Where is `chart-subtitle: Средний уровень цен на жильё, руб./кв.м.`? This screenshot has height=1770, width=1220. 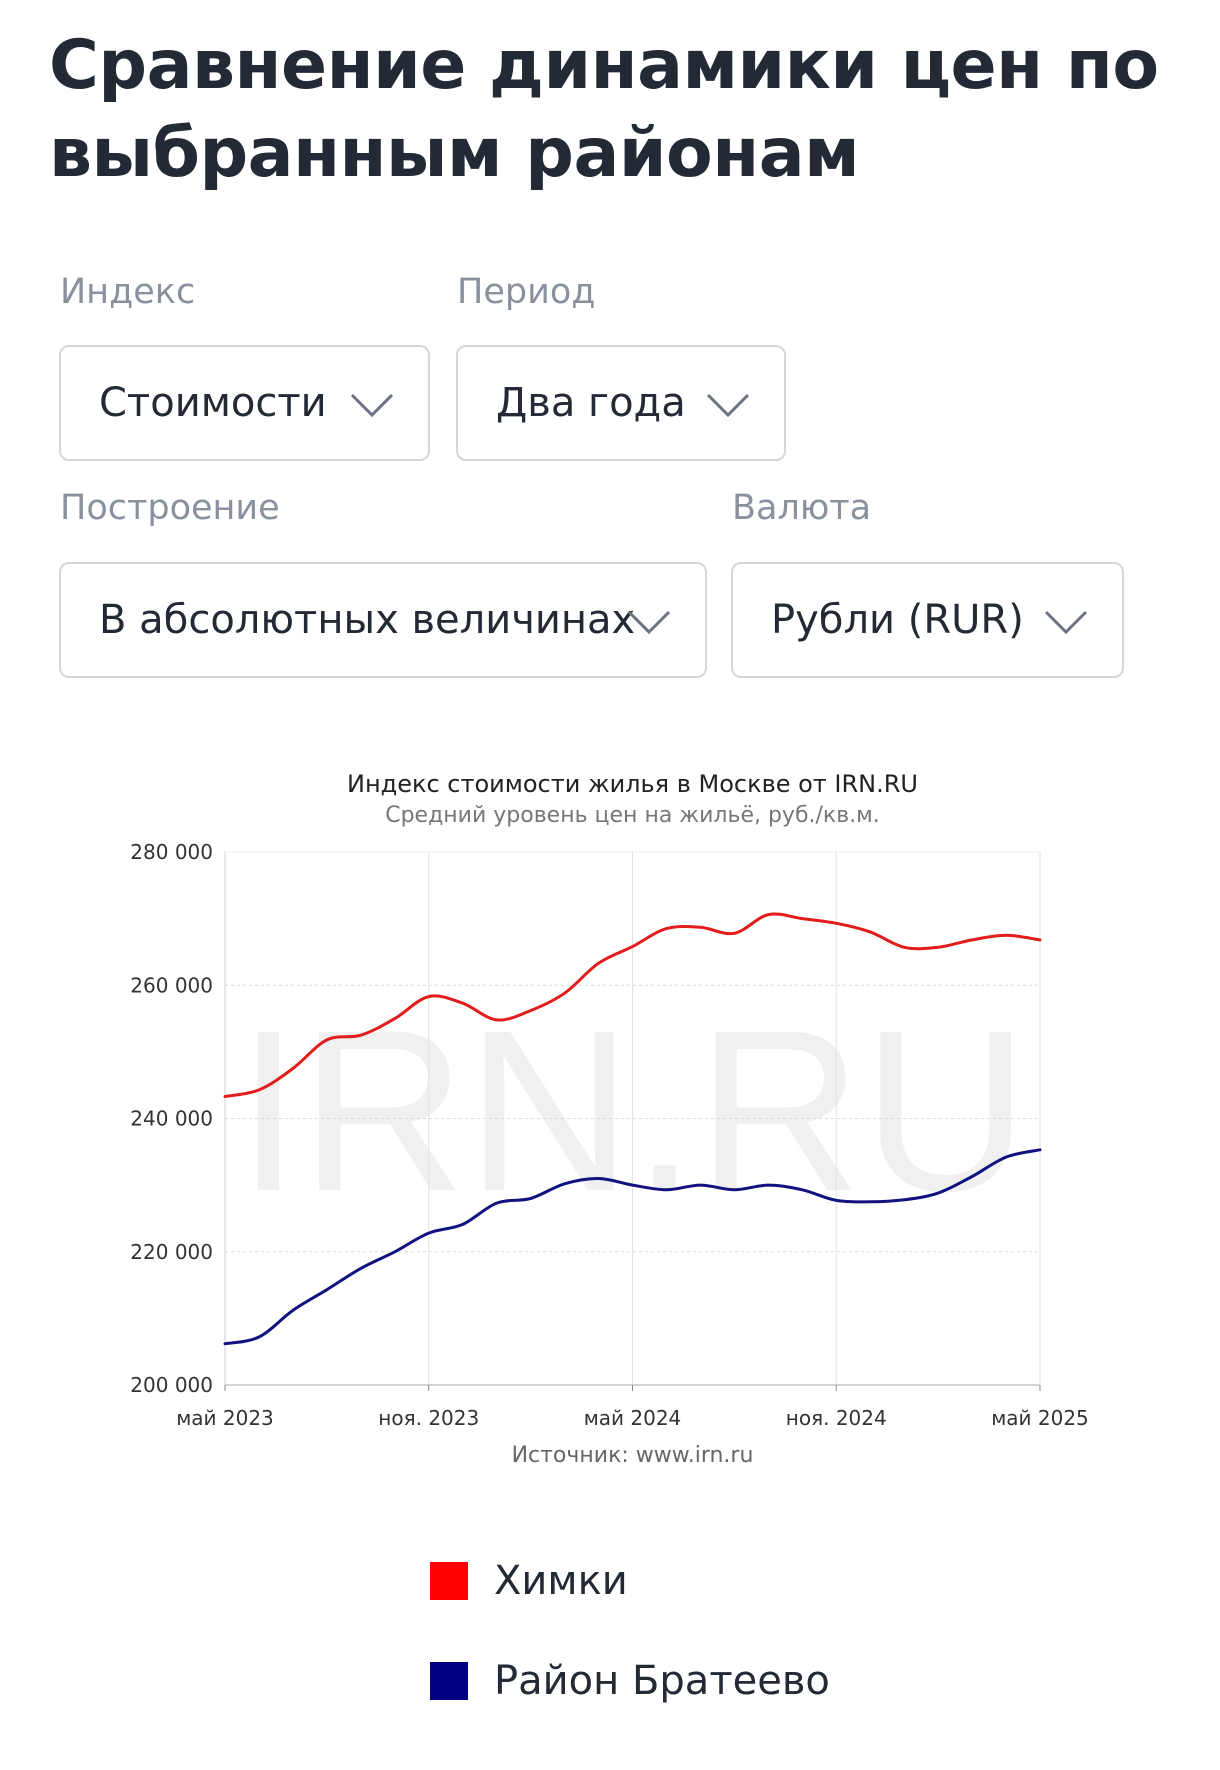 chart-subtitle: Средний уровень цен на жильё, руб./кв.м. is located at coordinates (632, 815).